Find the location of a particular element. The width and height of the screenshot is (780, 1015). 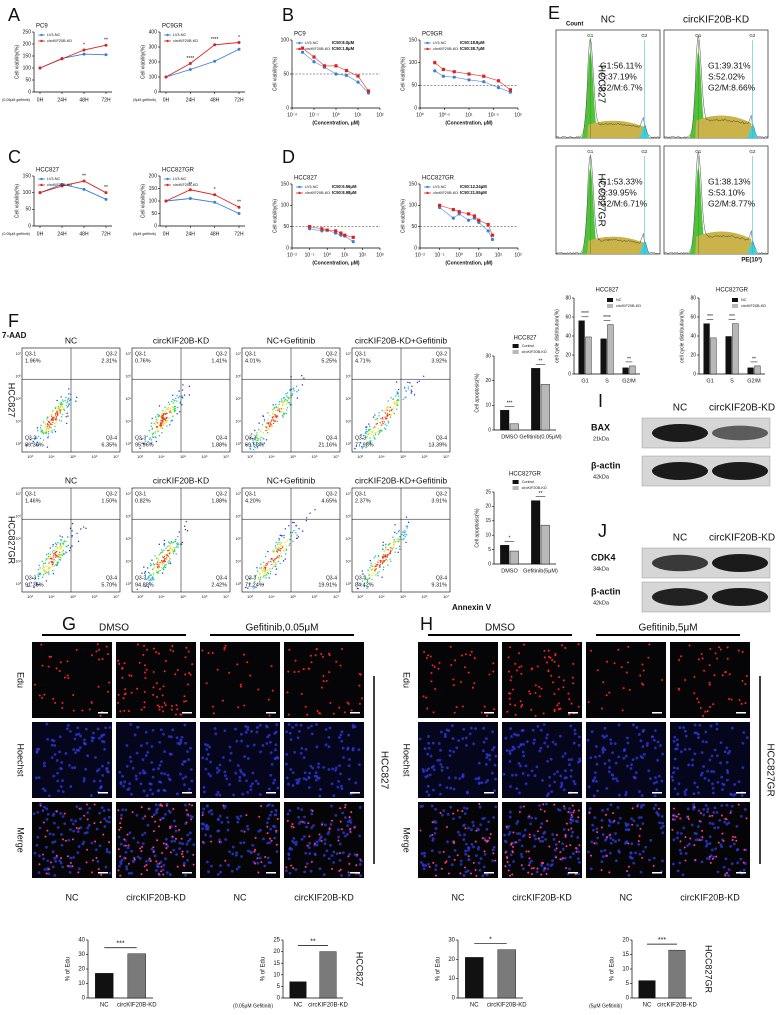

y-tick-label: 10 is located at coordinates (451, 979).